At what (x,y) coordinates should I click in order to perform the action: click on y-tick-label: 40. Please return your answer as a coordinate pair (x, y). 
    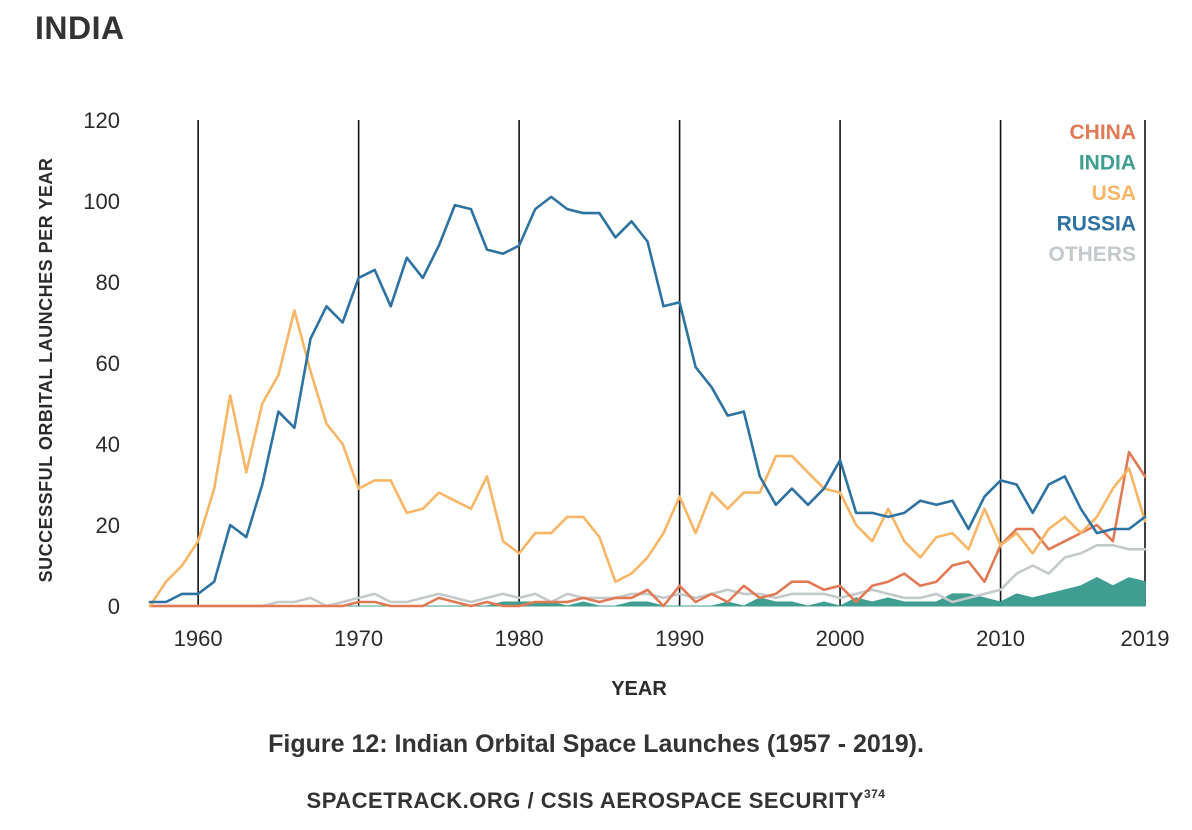
    Looking at the image, I should click on (108, 444).